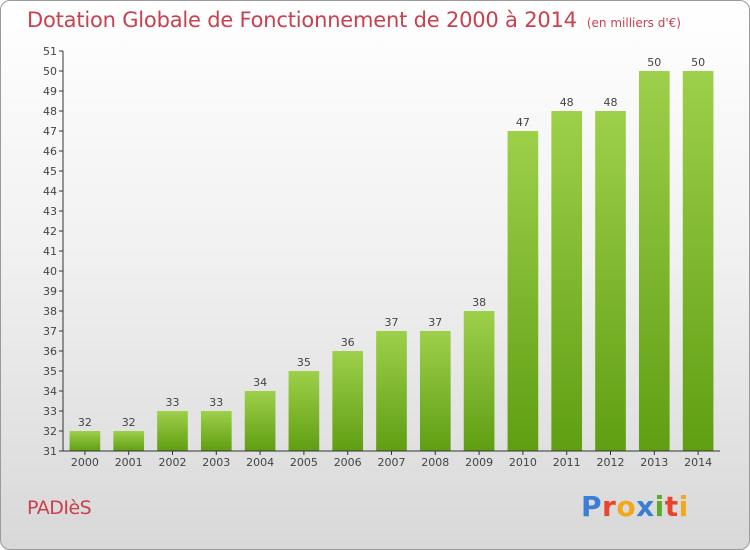 Image resolution: width=750 pixels, height=550 pixels. I want to click on bar-2011, so click(567, 281).